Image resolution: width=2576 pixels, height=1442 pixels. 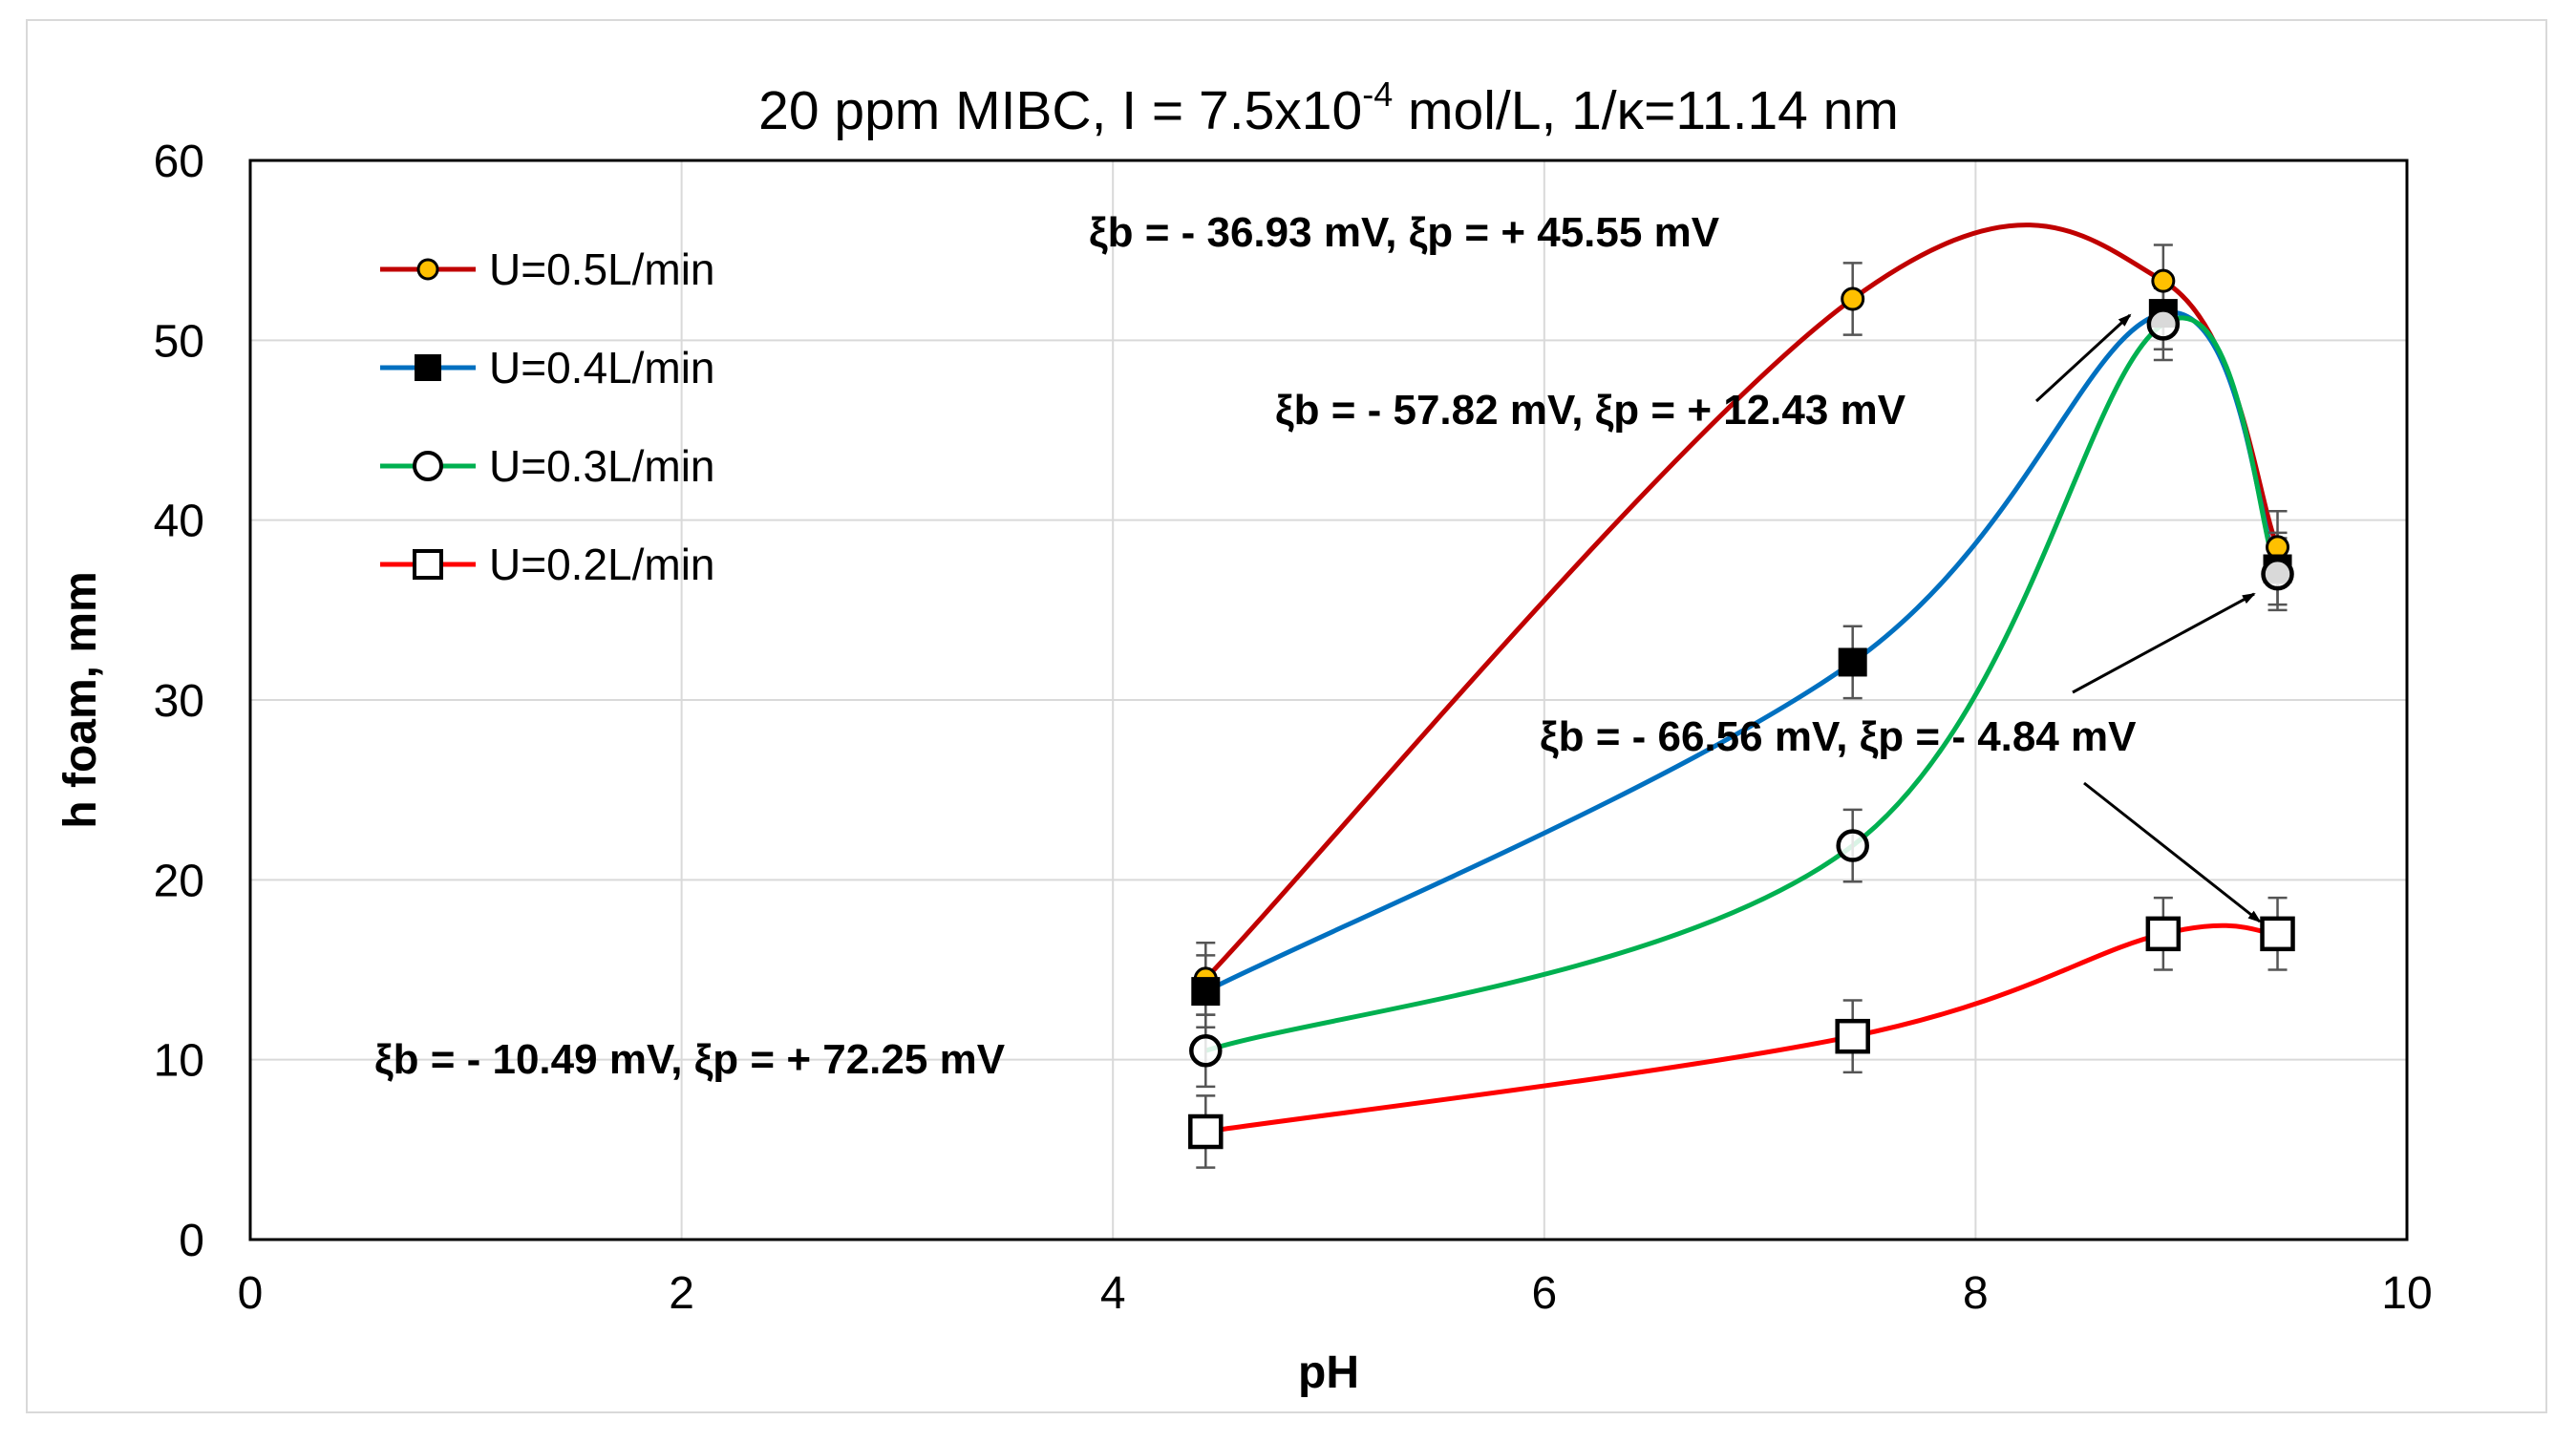 What do you see at coordinates (179, 1061) in the screenshot?
I see `y-tick-label: 10` at bounding box center [179, 1061].